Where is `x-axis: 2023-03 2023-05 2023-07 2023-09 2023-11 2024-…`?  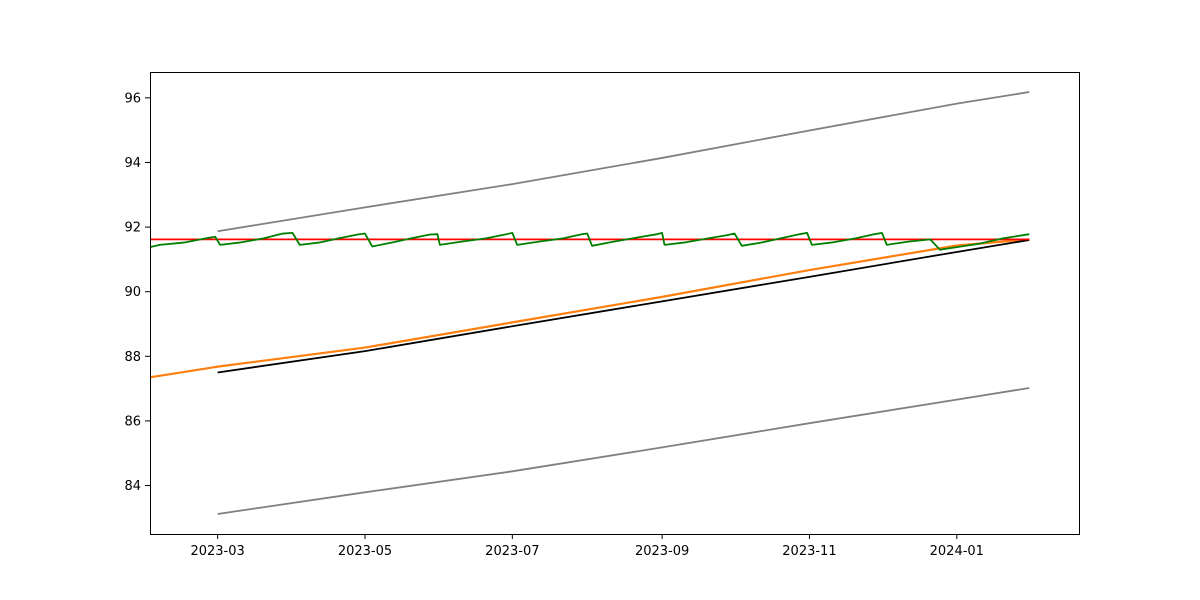 x-axis: 2023-03 2023-05 2023-07 2023-09 2023-11 2024-… is located at coordinates (587, 546).